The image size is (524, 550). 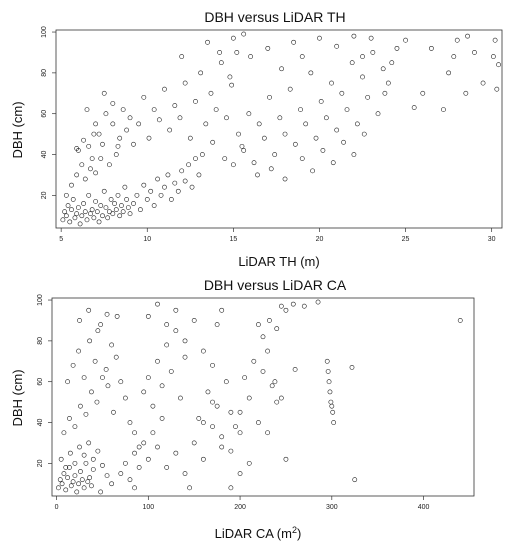 What do you see at coordinates (17, 129) in the screenshot?
I see `y-axis-label: DBH (cm)` at bounding box center [17, 129].